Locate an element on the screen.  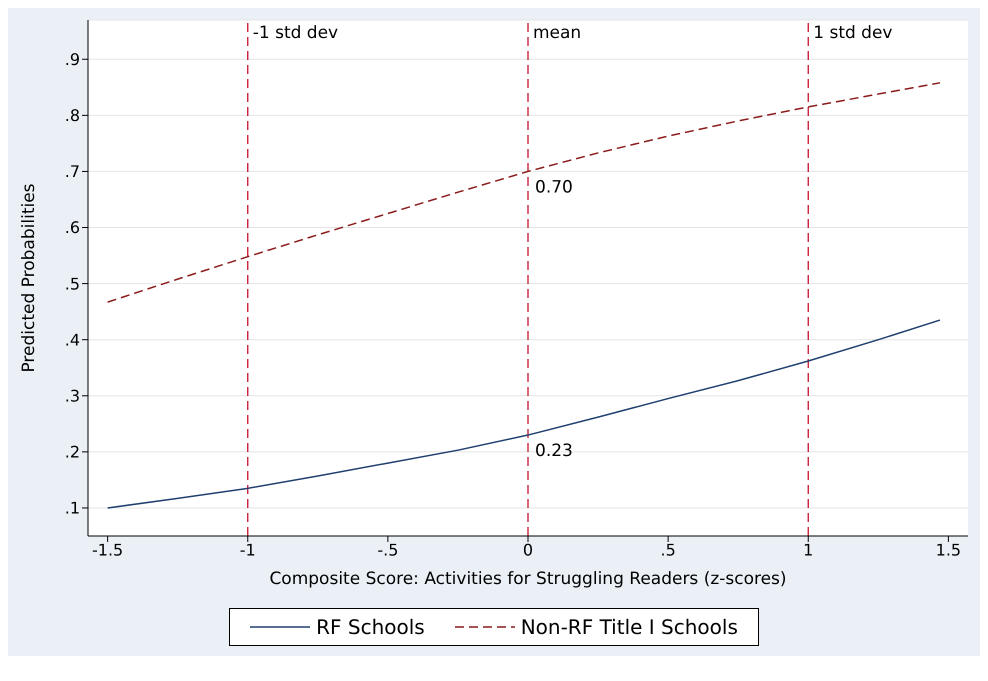
y-tick-label: .2 is located at coordinates (72, 452).